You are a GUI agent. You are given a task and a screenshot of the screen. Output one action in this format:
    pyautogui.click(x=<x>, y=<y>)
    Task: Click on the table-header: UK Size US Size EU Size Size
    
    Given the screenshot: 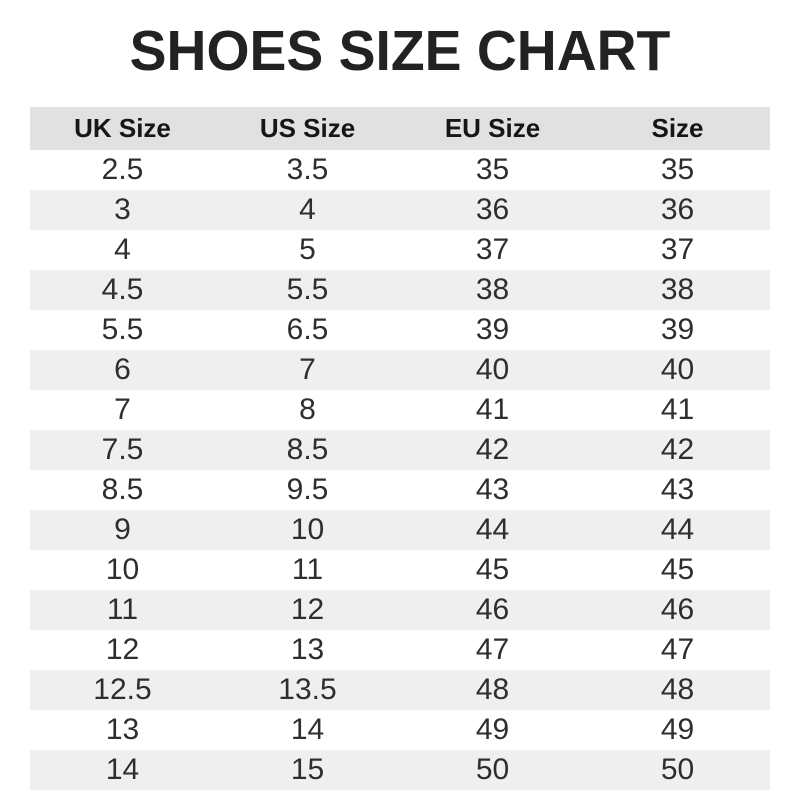 What is the action you would take?
    pyautogui.click(x=400, y=128)
    